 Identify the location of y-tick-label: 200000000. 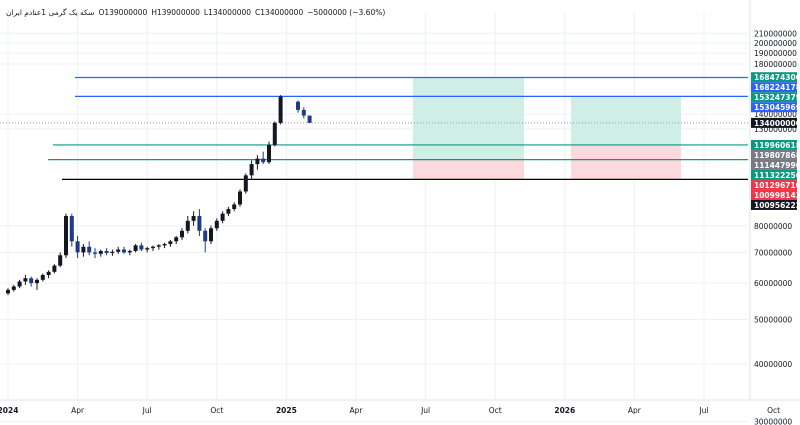
(775, 43).